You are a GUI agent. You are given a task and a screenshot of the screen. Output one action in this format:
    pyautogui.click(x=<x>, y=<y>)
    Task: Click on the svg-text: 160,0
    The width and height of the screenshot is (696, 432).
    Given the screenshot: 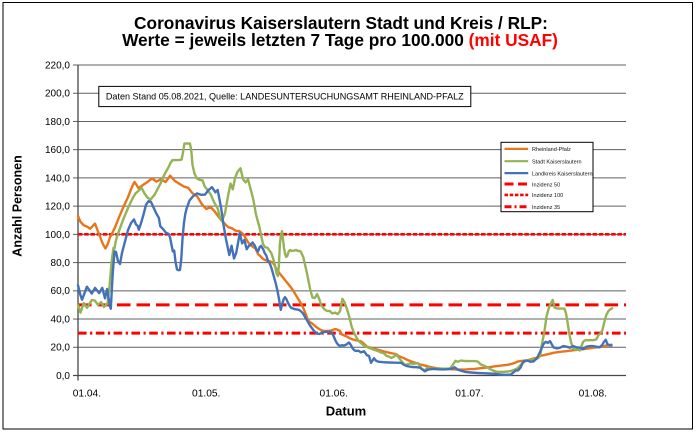 What is the action you would take?
    pyautogui.click(x=57, y=150)
    